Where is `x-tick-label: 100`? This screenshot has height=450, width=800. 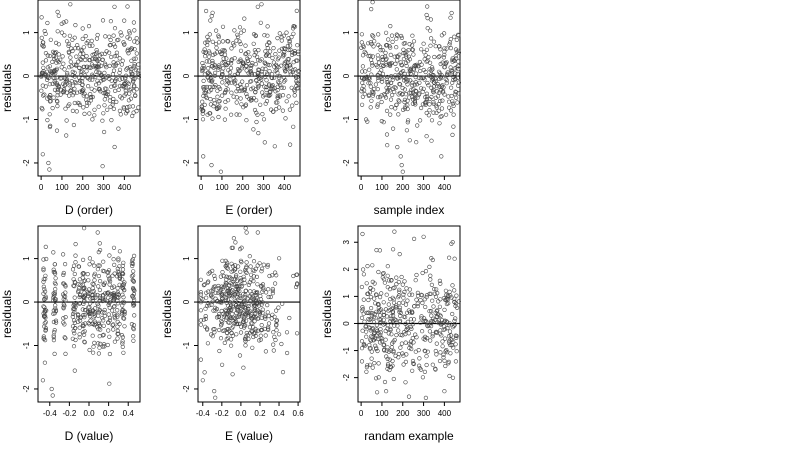 x-tick-label: 100 is located at coordinates (222, 187).